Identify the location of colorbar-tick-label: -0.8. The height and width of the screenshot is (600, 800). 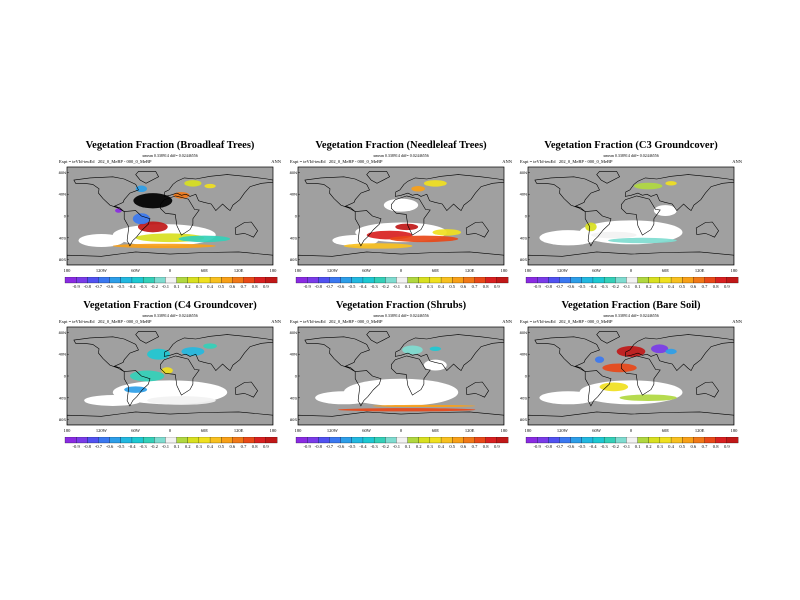
(548, 286).